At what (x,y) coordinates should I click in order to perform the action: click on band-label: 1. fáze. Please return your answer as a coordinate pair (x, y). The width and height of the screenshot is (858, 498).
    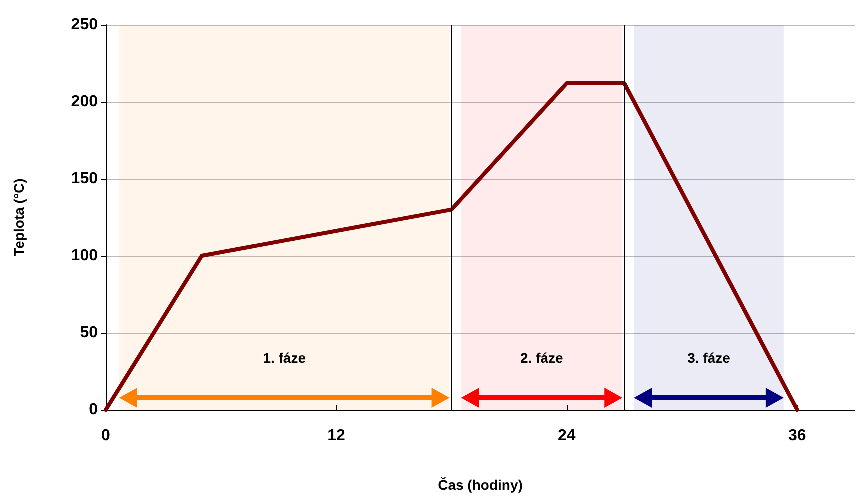
    Looking at the image, I should click on (284, 358).